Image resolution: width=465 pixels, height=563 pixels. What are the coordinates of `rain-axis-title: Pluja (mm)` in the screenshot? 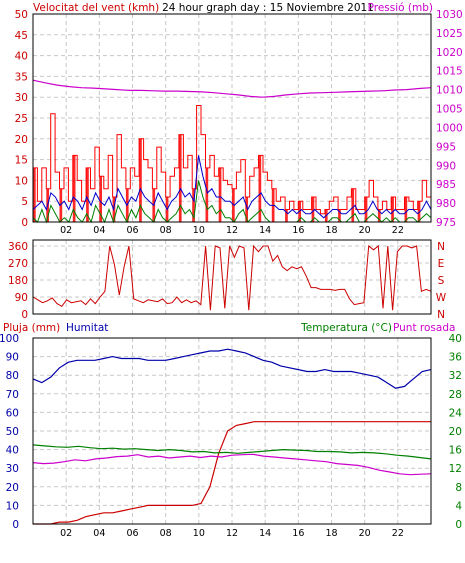 It's located at (31, 328).